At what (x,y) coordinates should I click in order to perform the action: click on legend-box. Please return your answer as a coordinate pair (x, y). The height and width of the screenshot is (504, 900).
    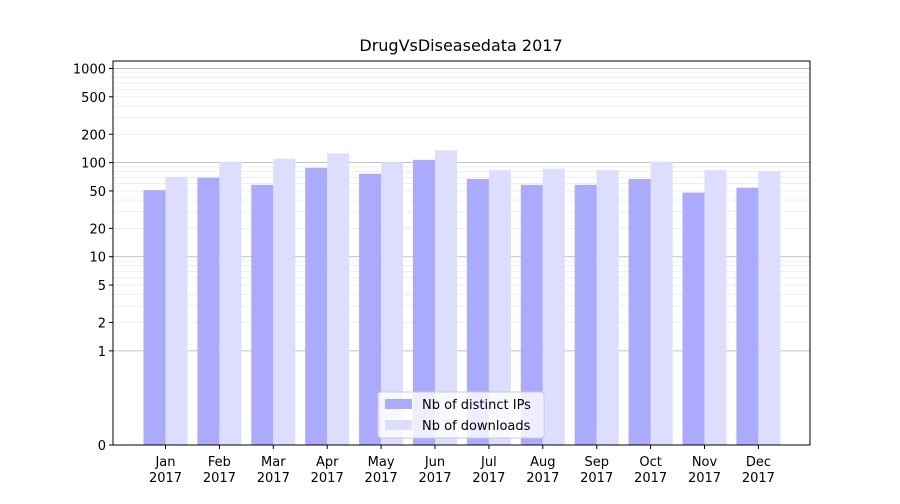
    Looking at the image, I should click on (461, 415).